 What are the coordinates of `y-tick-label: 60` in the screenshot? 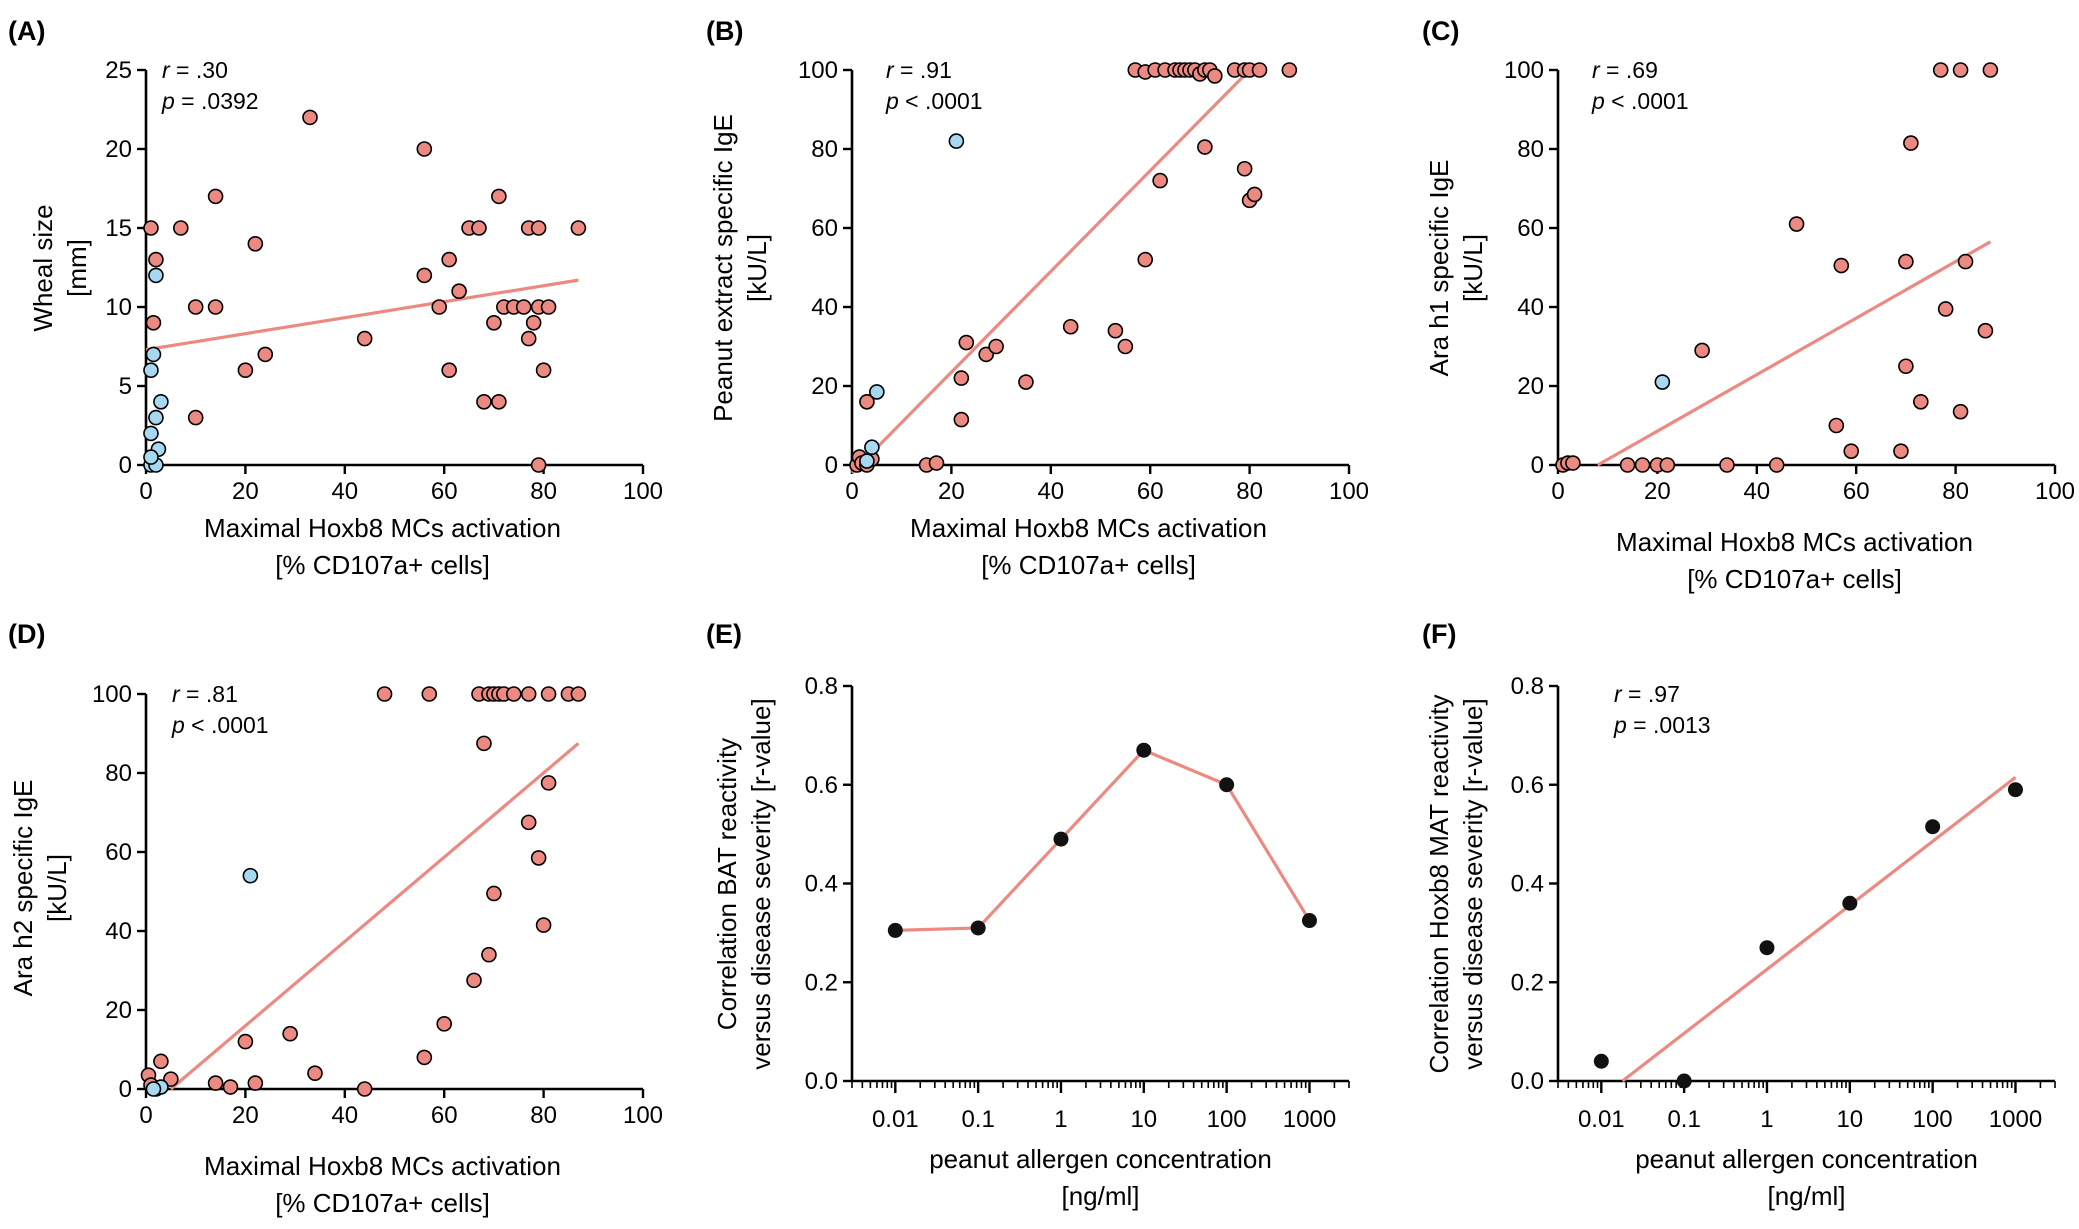 It's located at (118, 852).